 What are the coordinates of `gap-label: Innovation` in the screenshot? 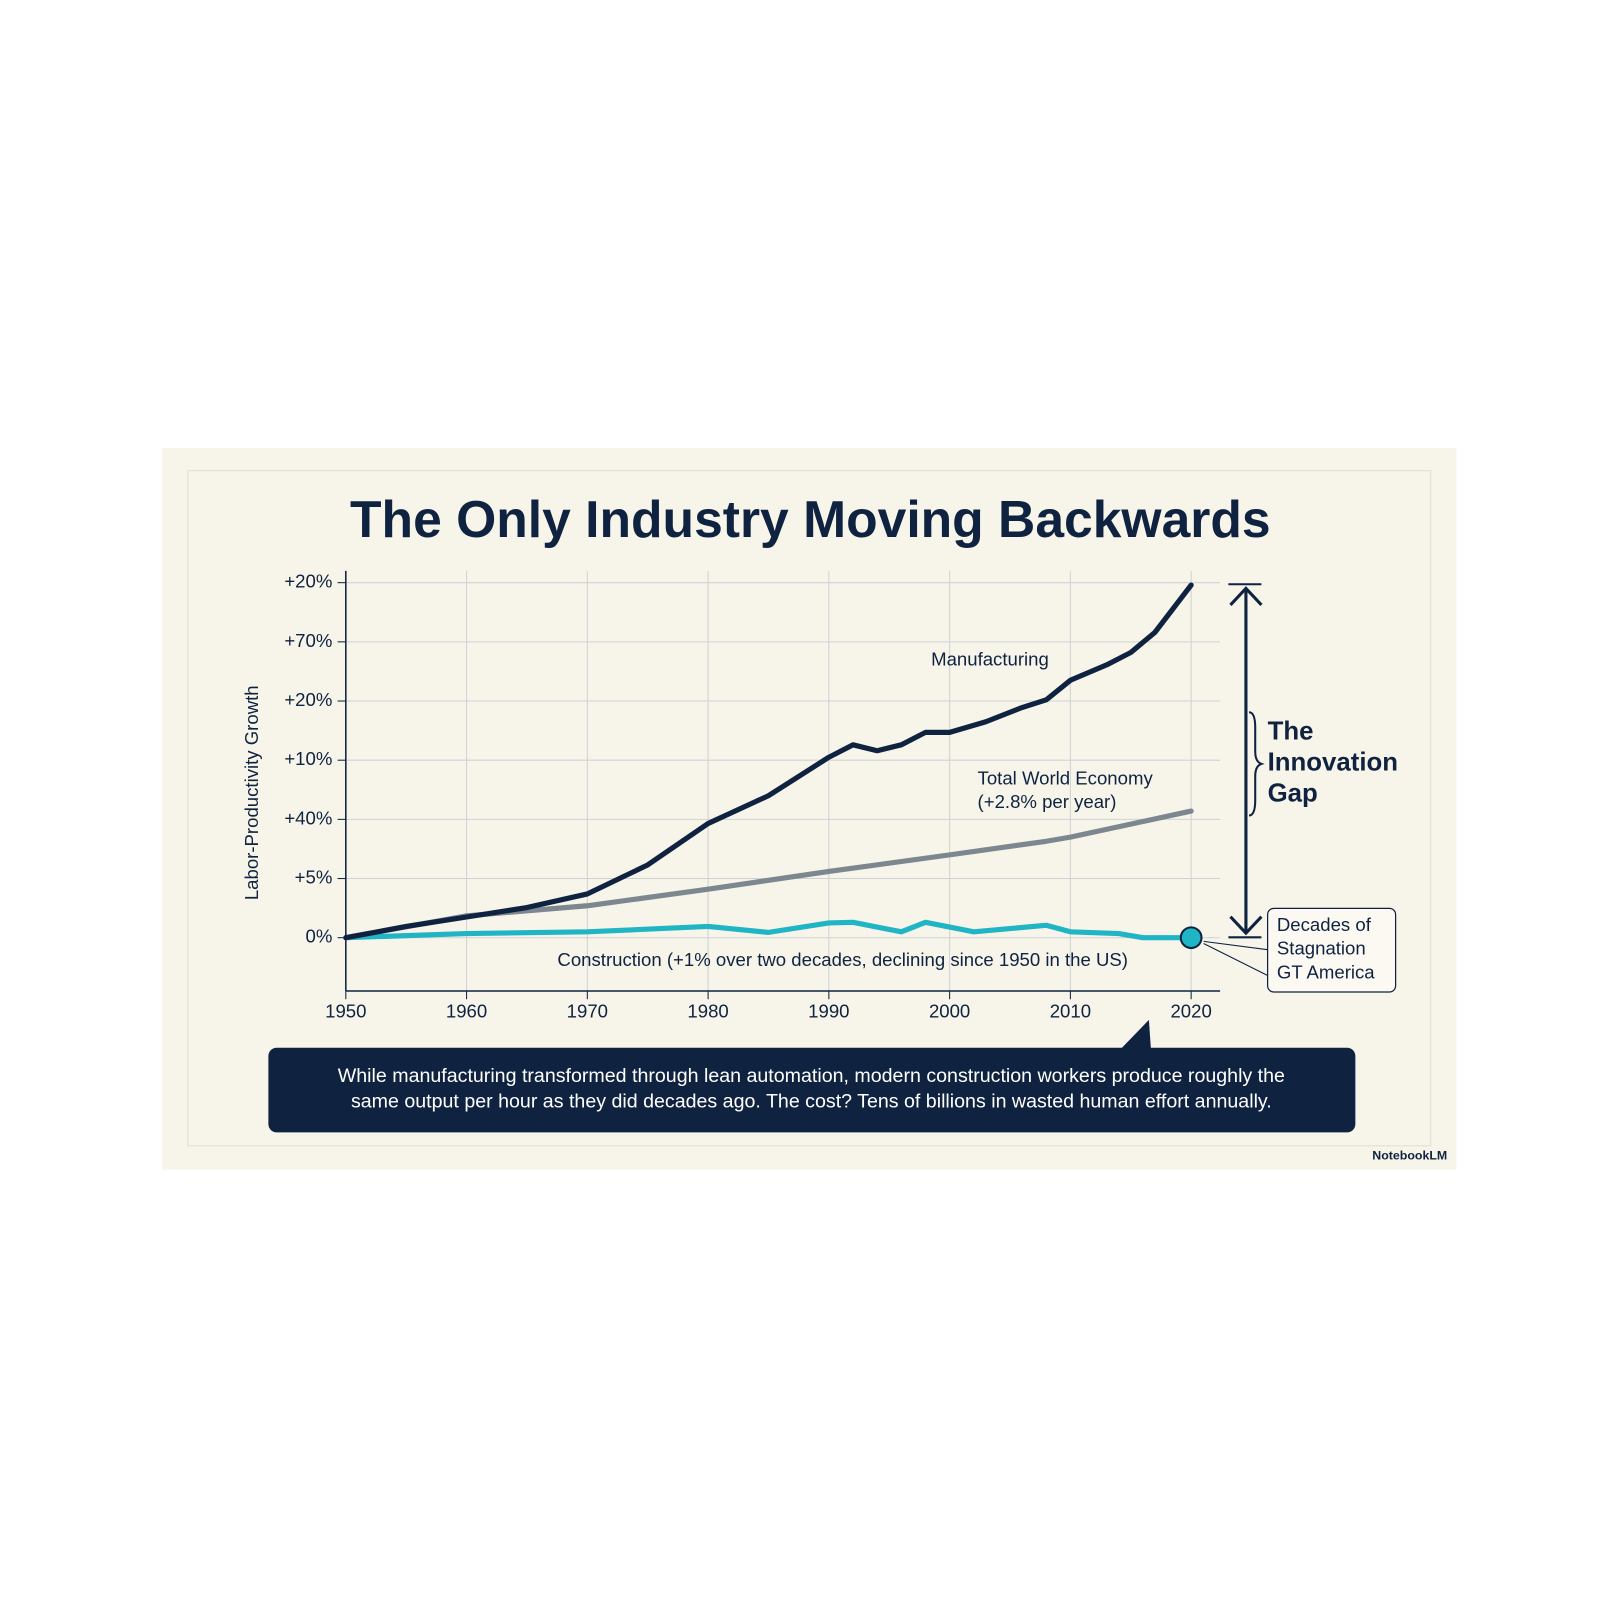 It's located at (1333, 763).